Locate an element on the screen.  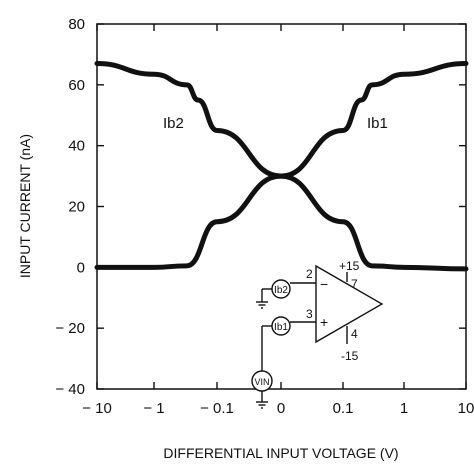
x-tick-label: 1 is located at coordinates (404, 408).